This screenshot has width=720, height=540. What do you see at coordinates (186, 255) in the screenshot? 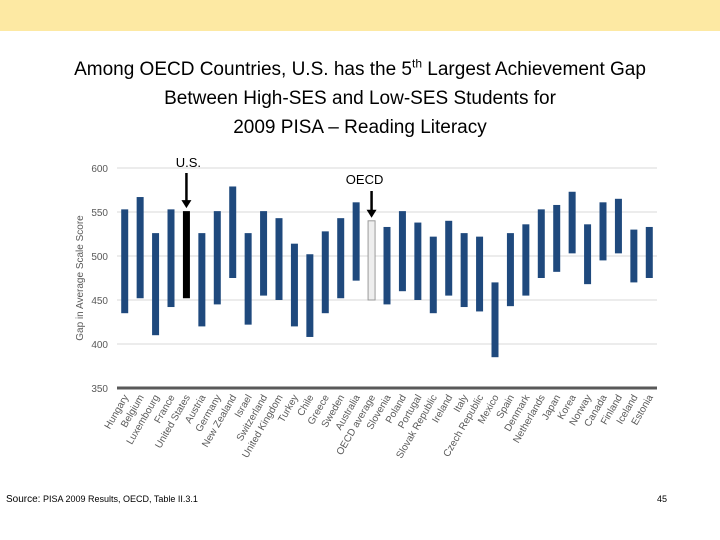
I see `bar-united-states` at bounding box center [186, 255].